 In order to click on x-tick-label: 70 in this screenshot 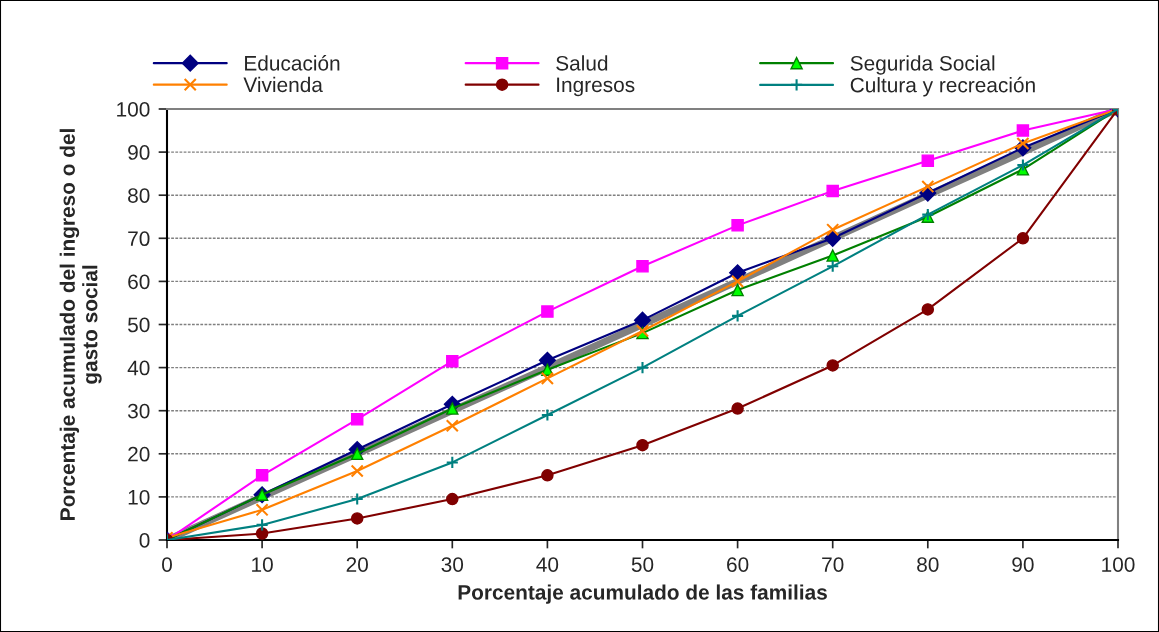, I will do `click(833, 564)`.